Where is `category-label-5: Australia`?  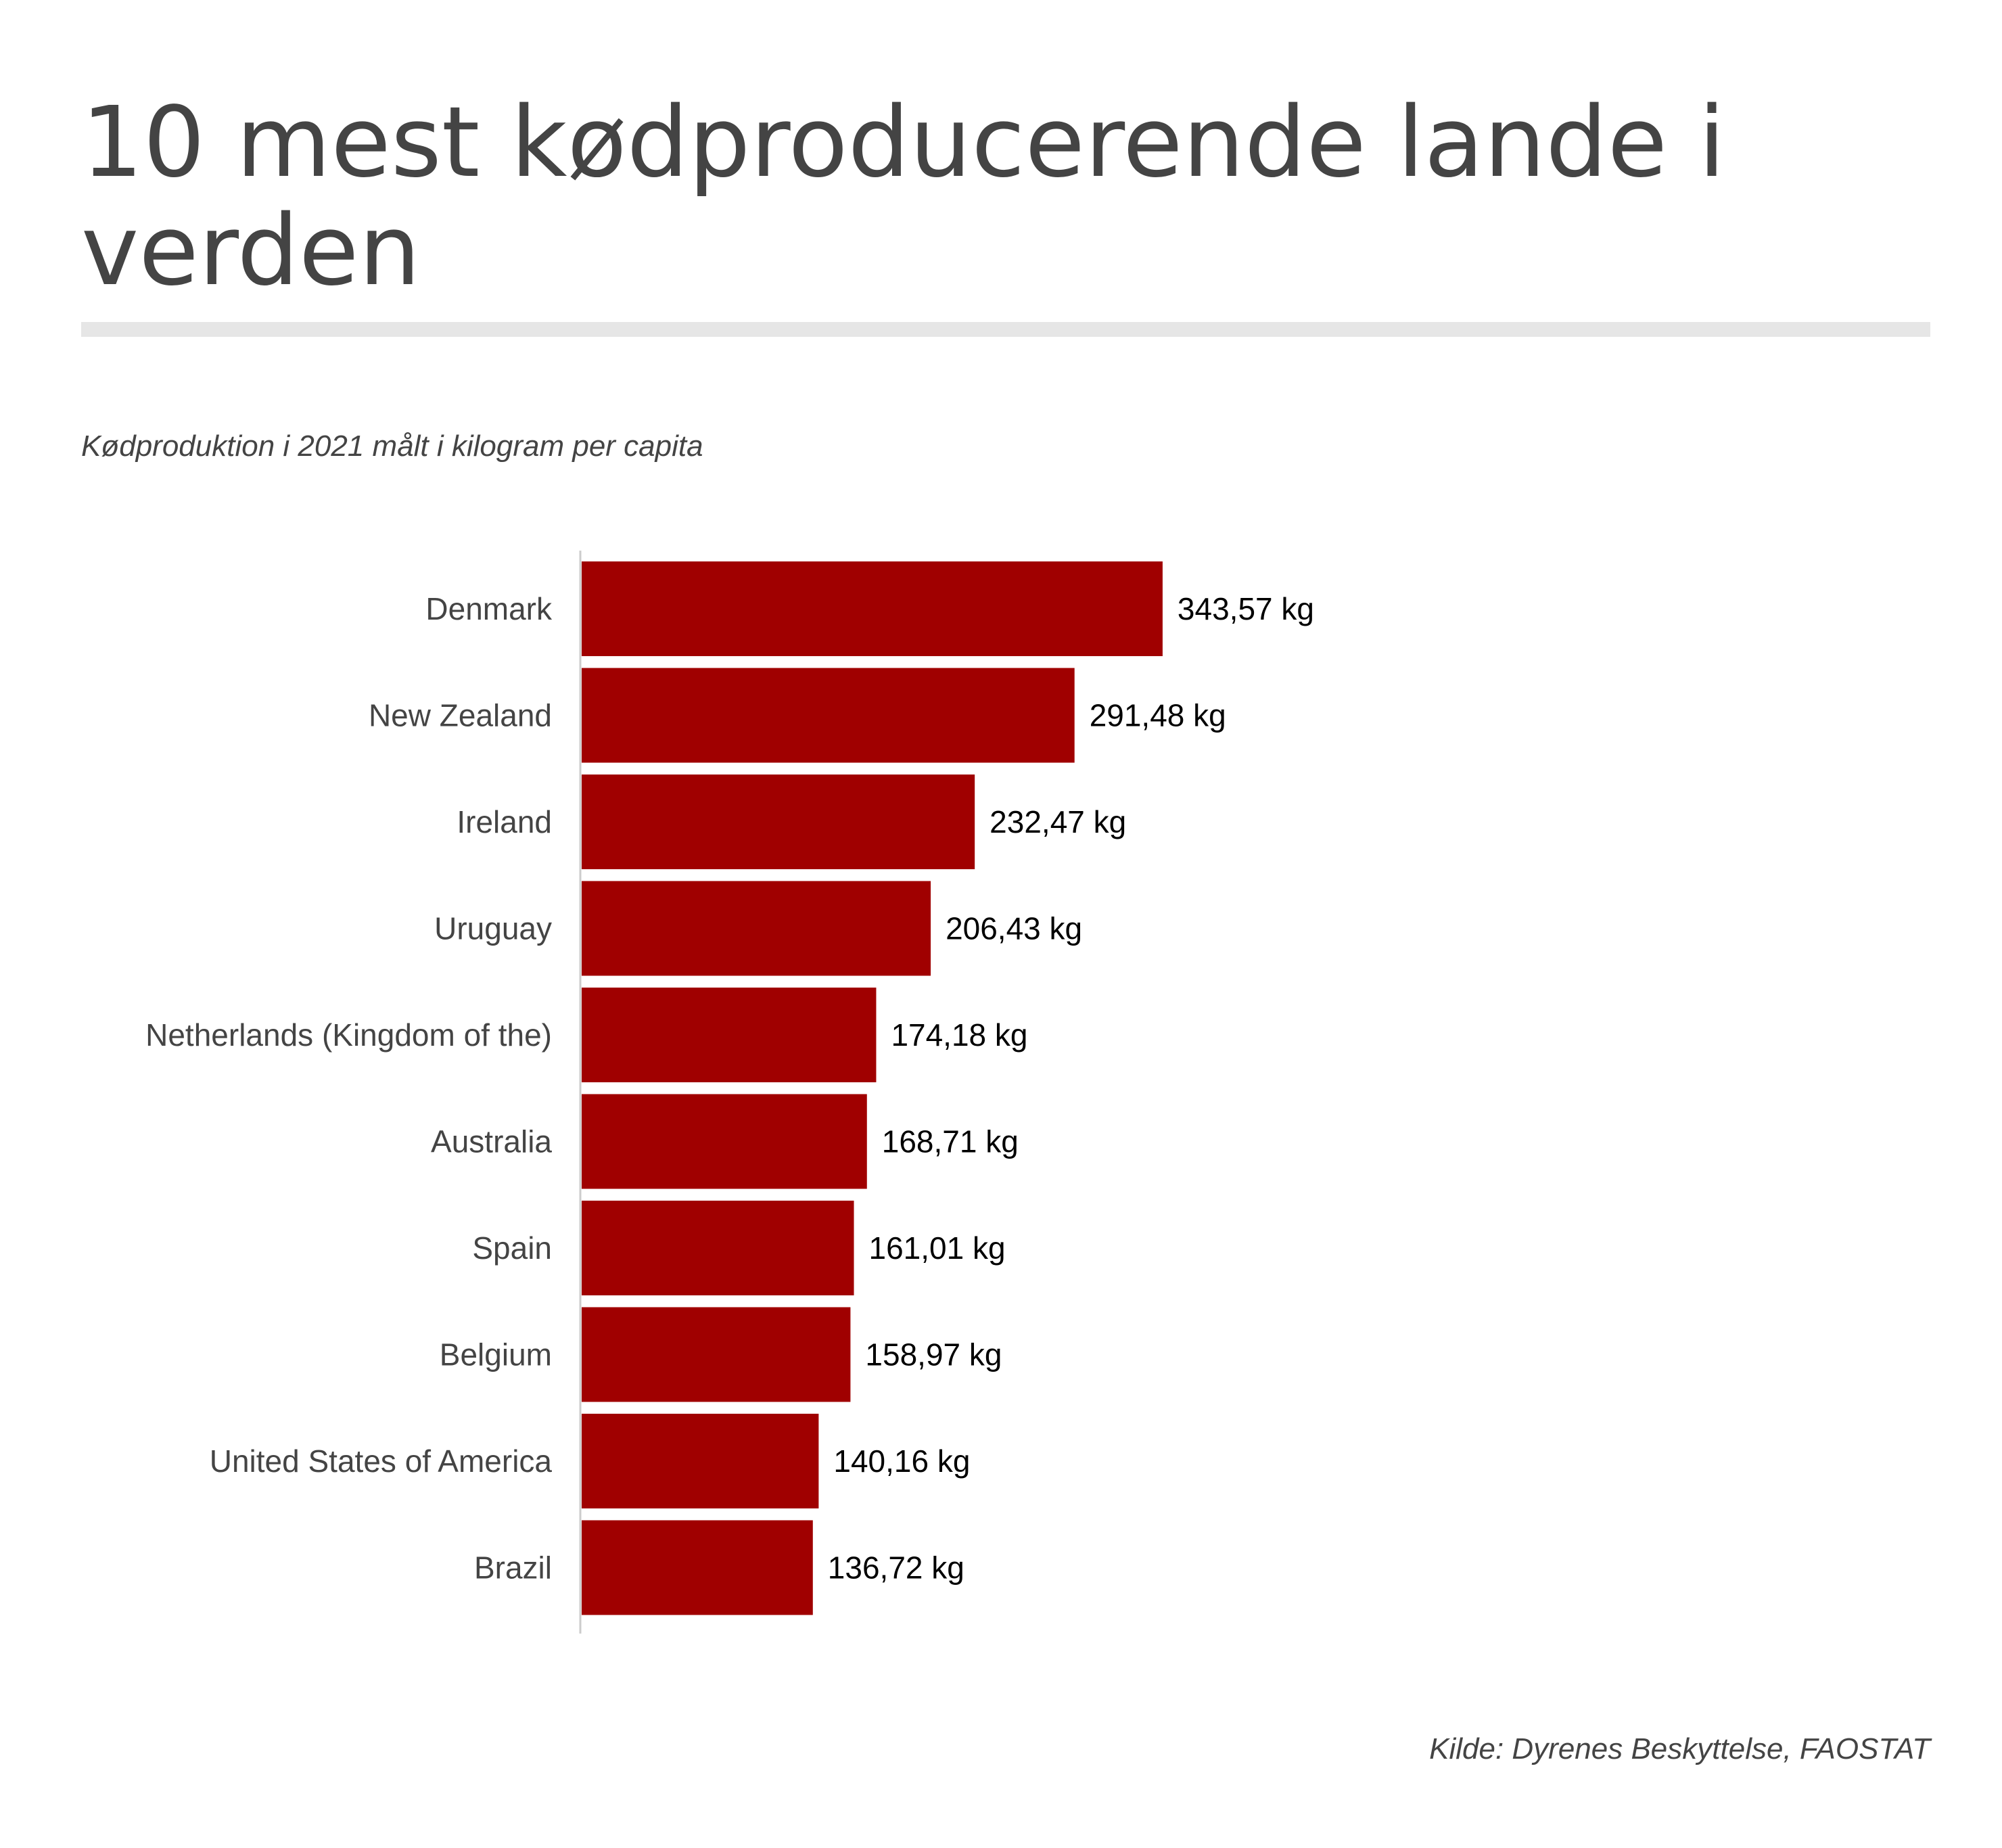 category-label-5: Australia is located at coordinates (491, 1141).